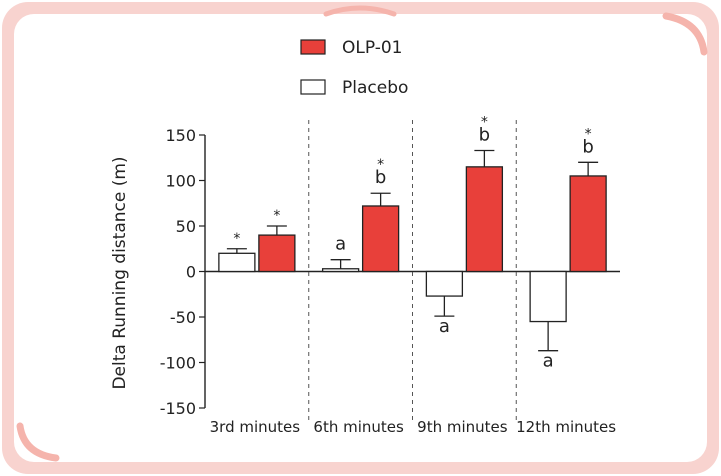  Describe the element at coordinates (313, 87) in the screenshot. I see `legend-swatch-placebo` at that location.